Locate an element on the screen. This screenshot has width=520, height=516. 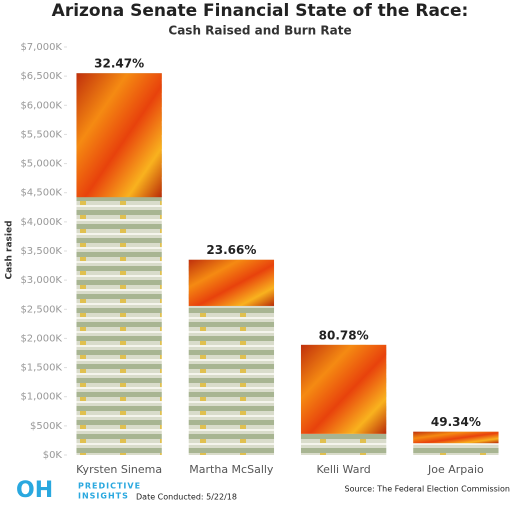
source-note: Source: The Federal Election Commission is located at coordinates (427, 489).